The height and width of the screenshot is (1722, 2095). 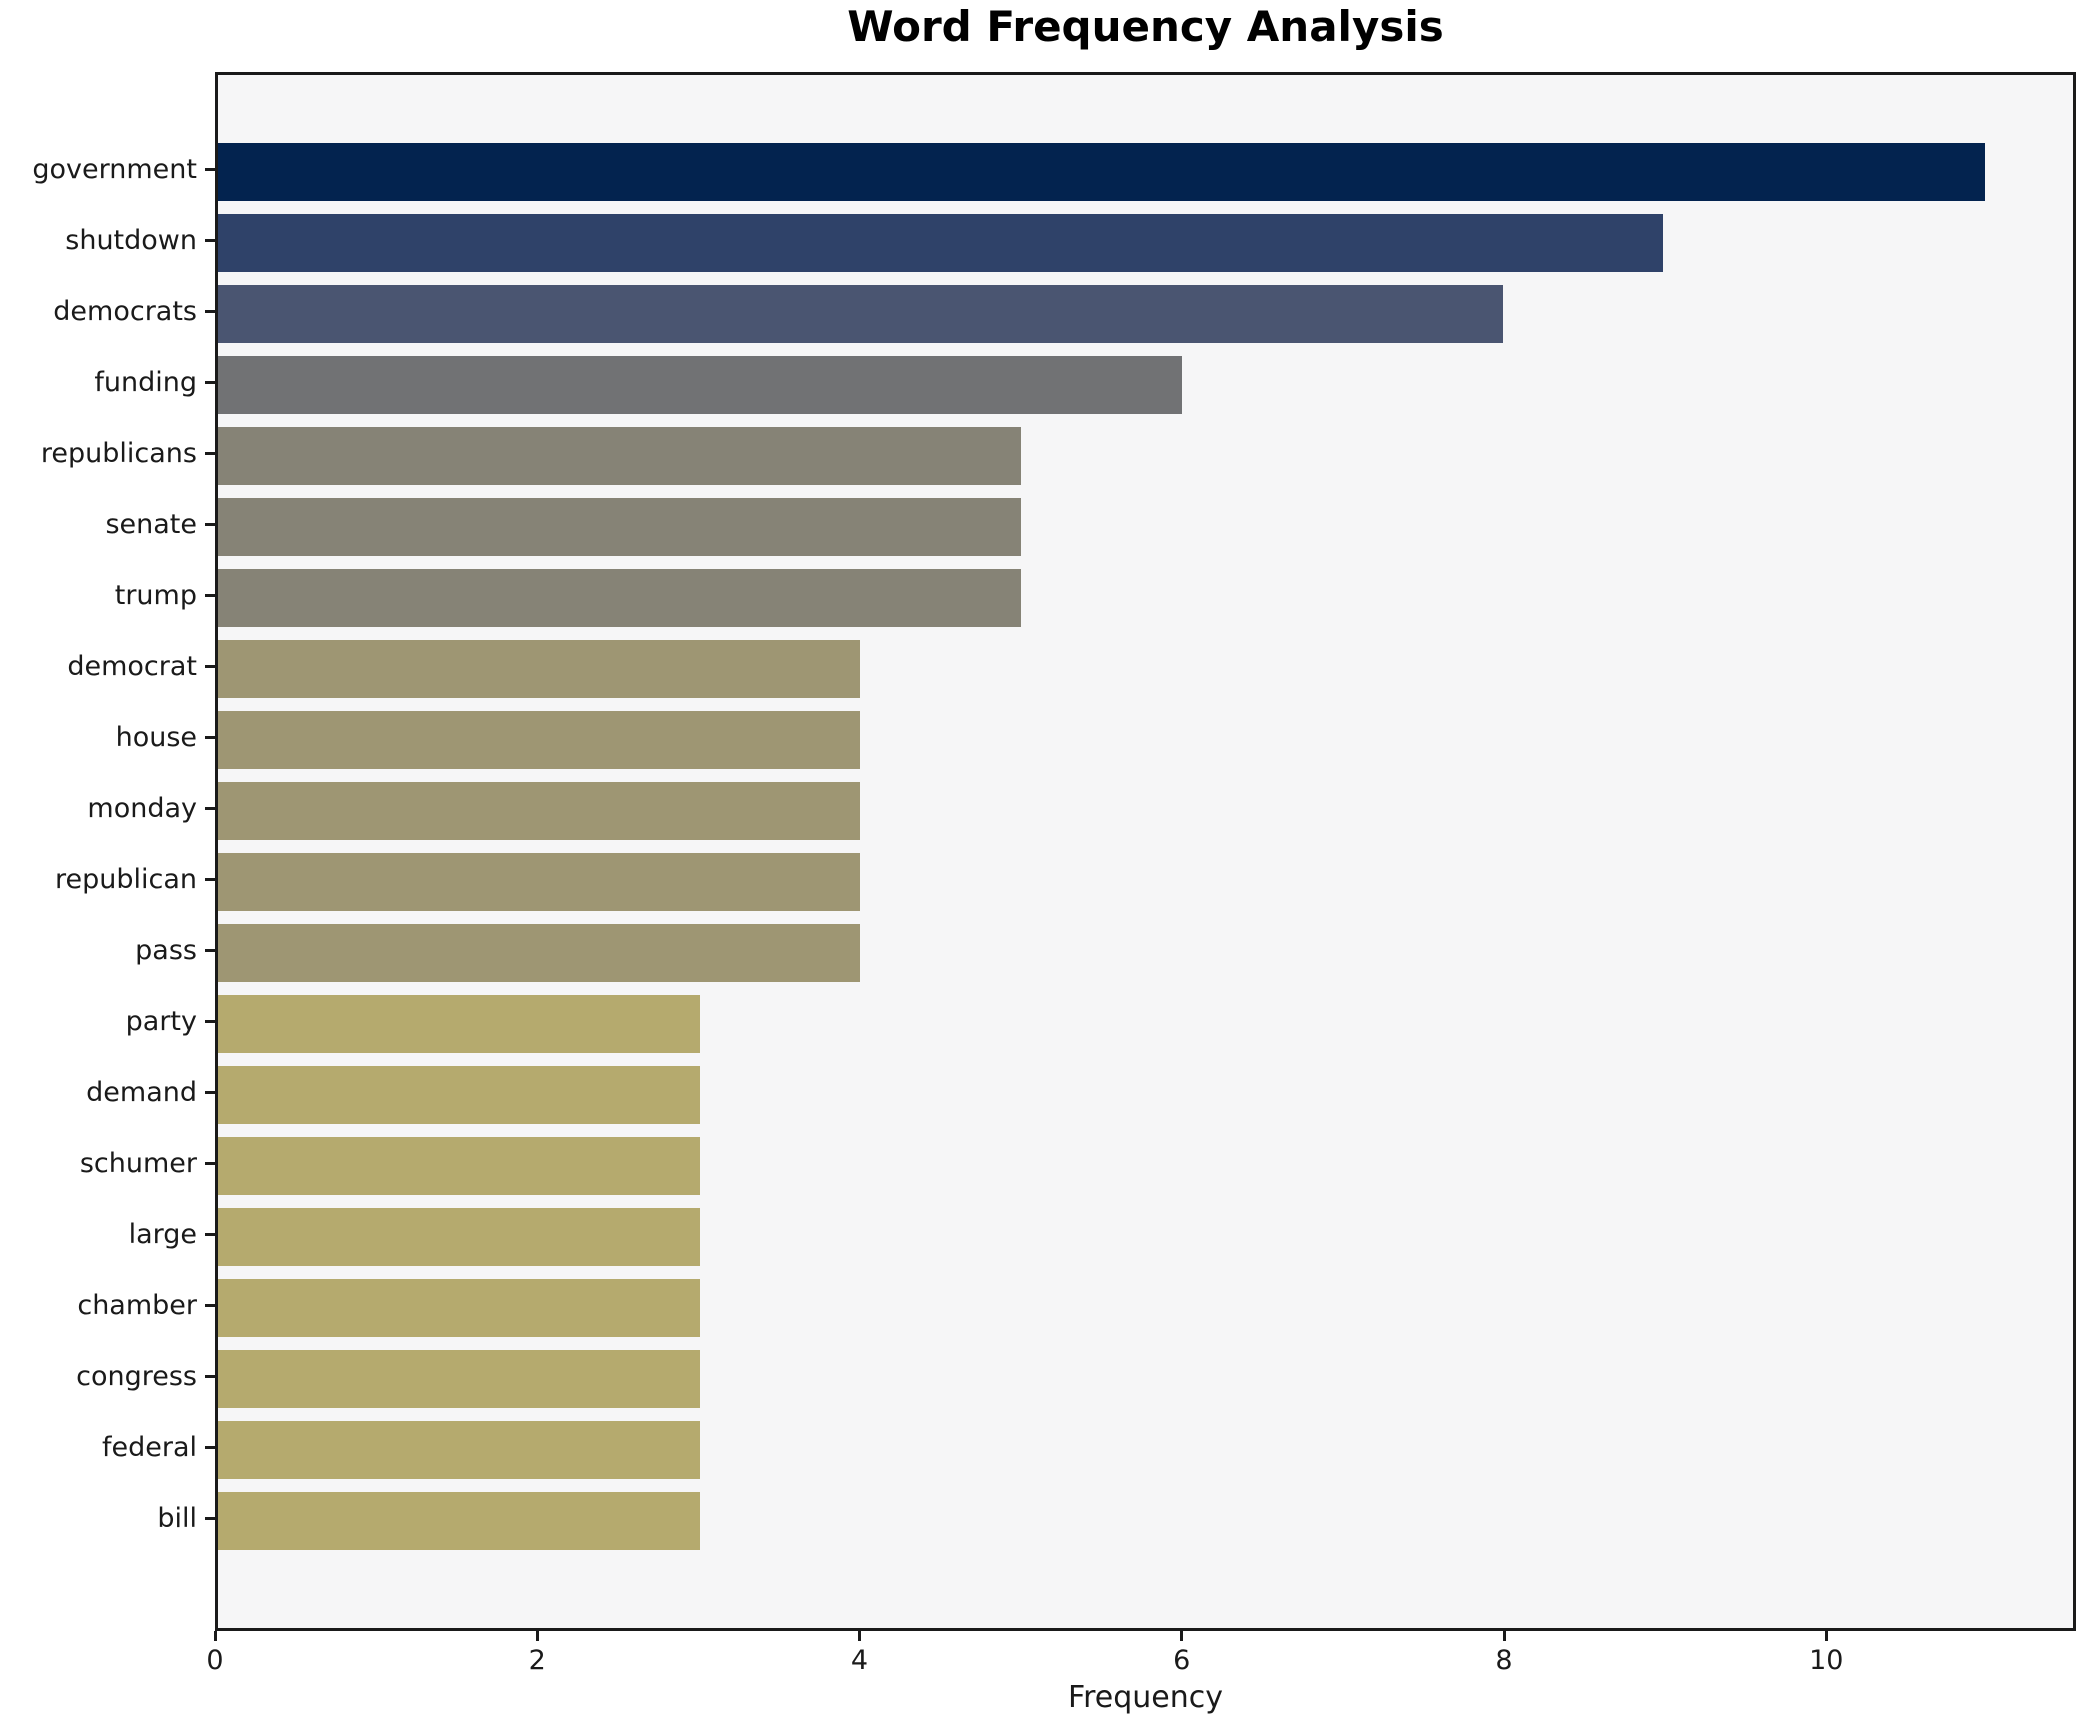 I want to click on bar-democrats, so click(x=860, y=314).